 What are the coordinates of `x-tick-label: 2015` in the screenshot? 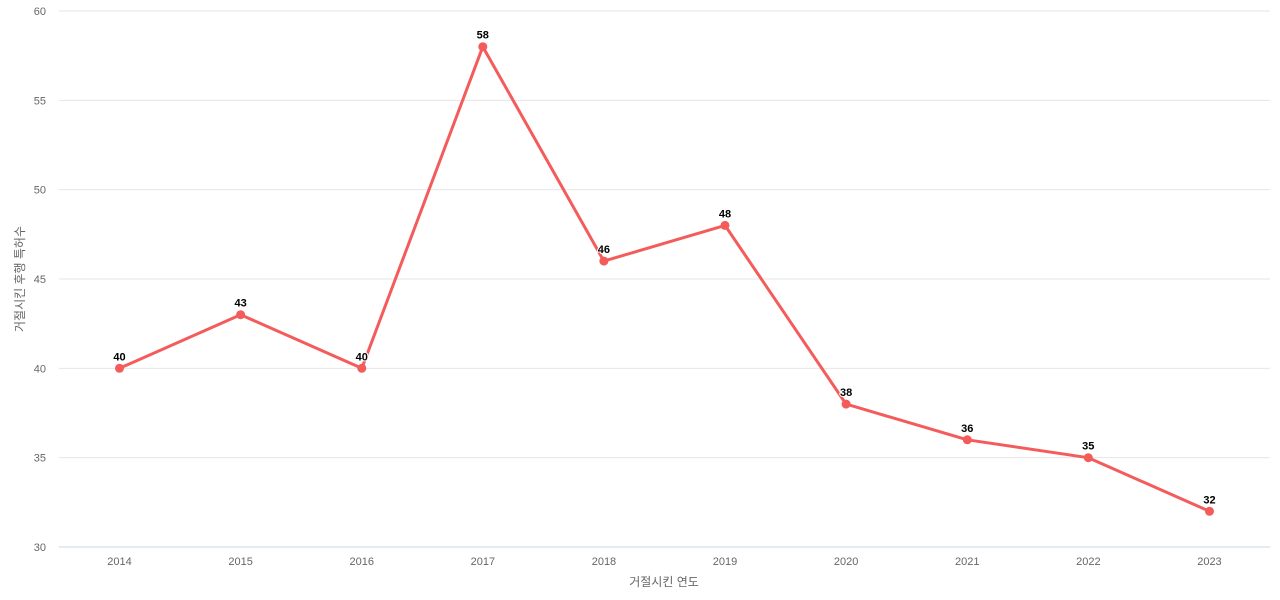 It's located at (240, 562).